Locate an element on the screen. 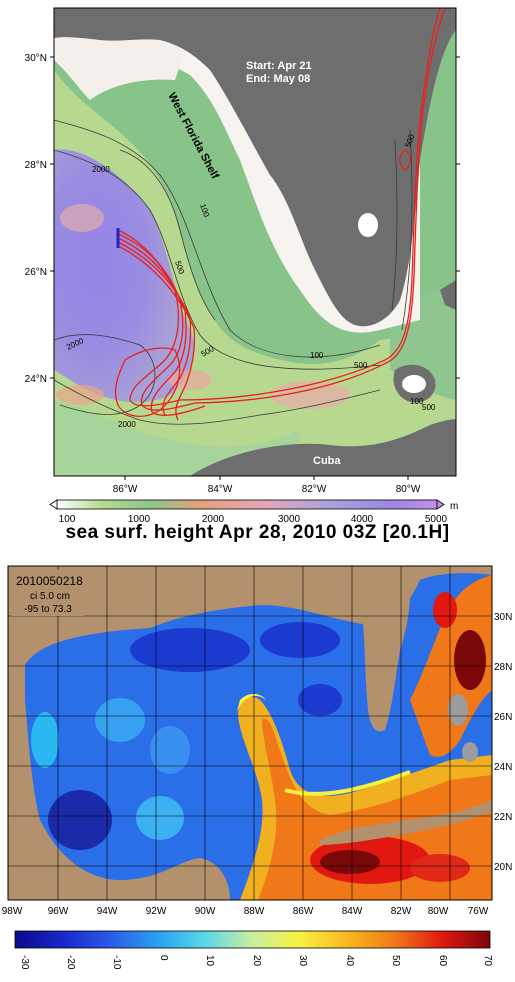  ssh-lat-label: 26N is located at coordinates (503, 717).